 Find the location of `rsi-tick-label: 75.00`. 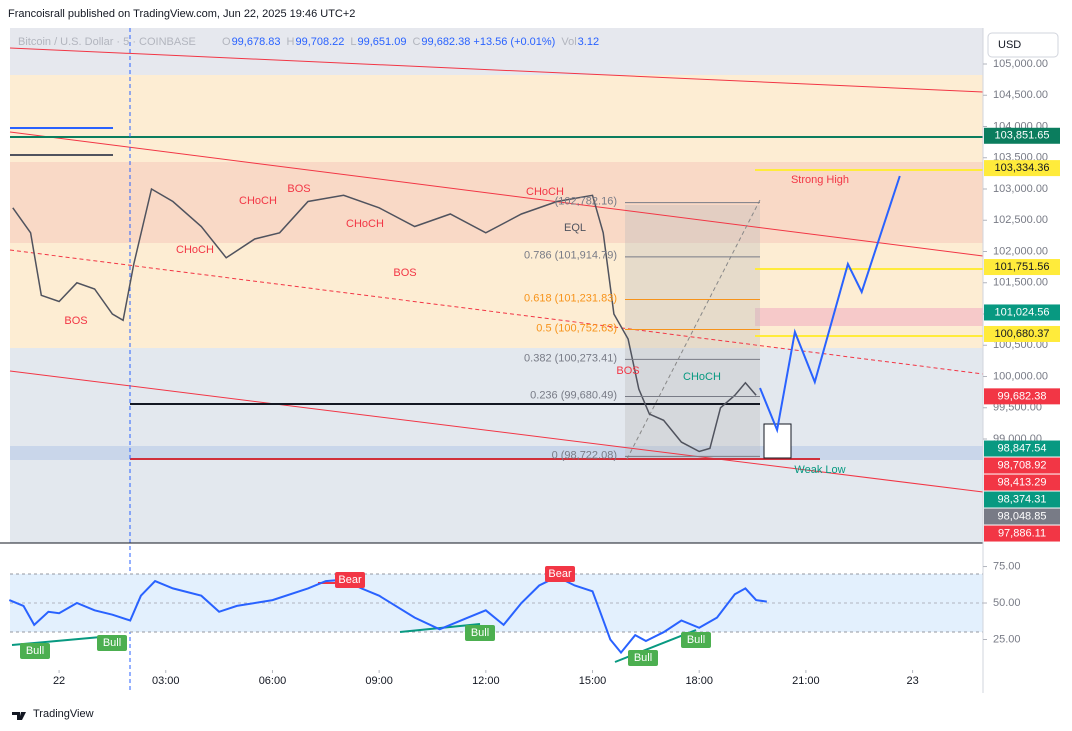

rsi-tick-label: 75.00 is located at coordinates (1007, 566).